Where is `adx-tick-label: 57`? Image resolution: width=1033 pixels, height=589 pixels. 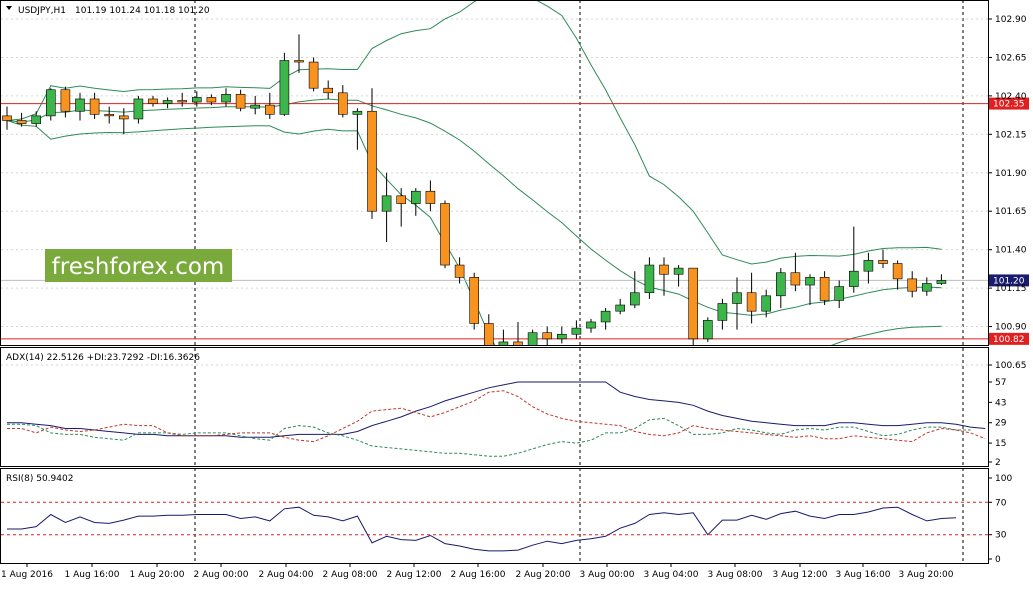 adx-tick-label: 57 is located at coordinates (1000, 383).